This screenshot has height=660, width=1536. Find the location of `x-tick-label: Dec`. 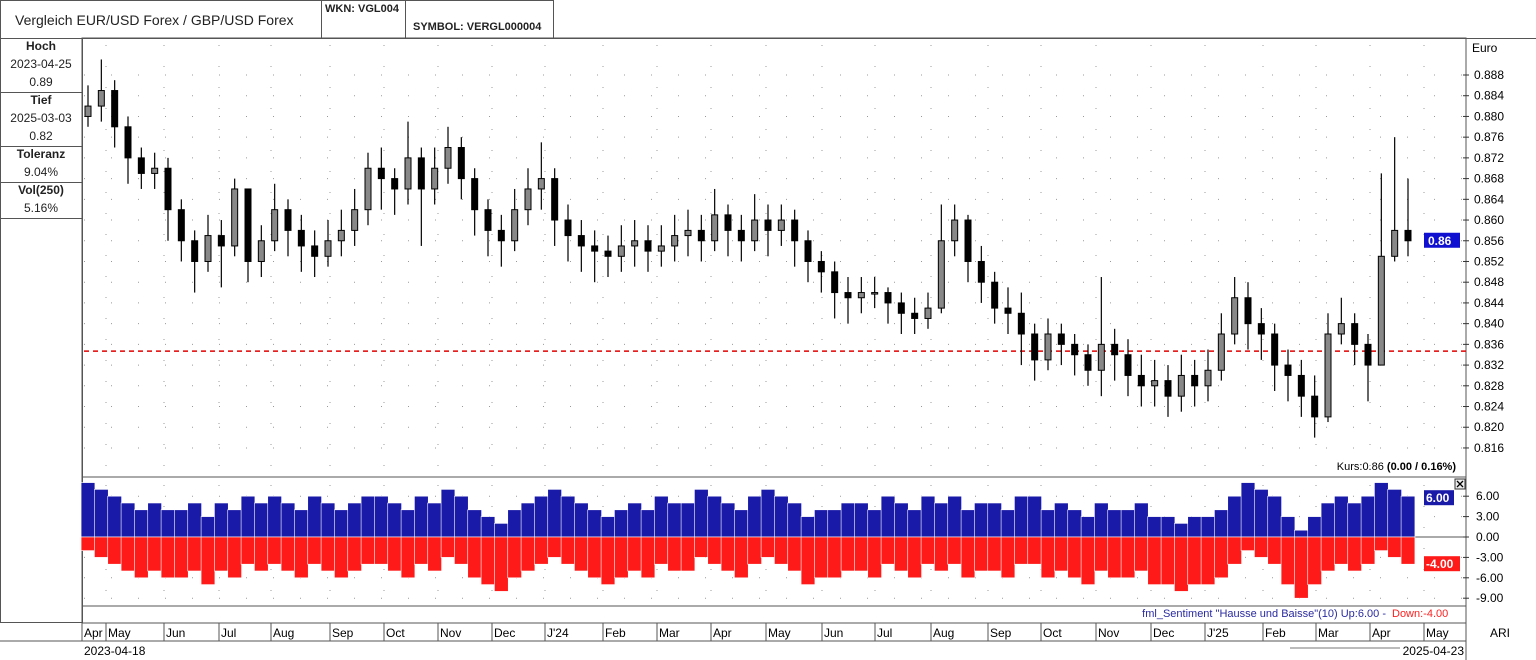

x-tick-label: Dec is located at coordinates (1163, 633).